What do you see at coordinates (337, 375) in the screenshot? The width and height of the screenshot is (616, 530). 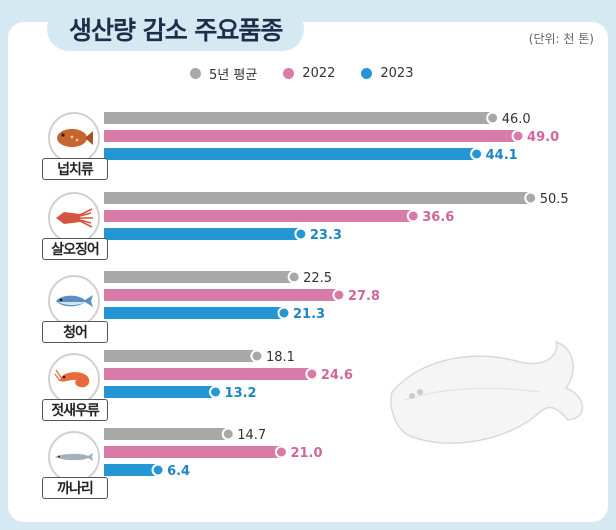 I see `data-label: 24.6` at bounding box center [337, 375].